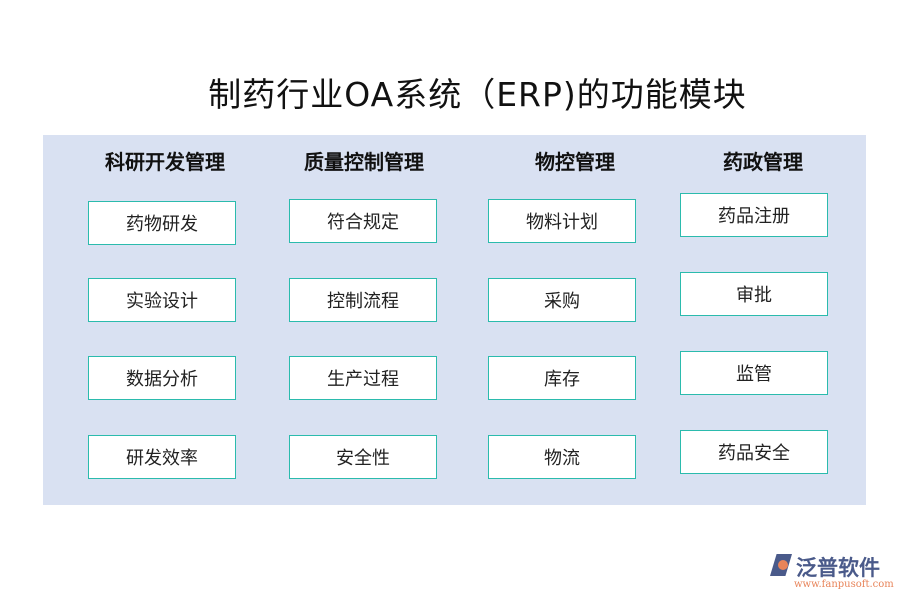  What do you see at coordinates (754, 452) in the screenshot?
I see `module-box: 药品安全` at bounding box center [754, 452].